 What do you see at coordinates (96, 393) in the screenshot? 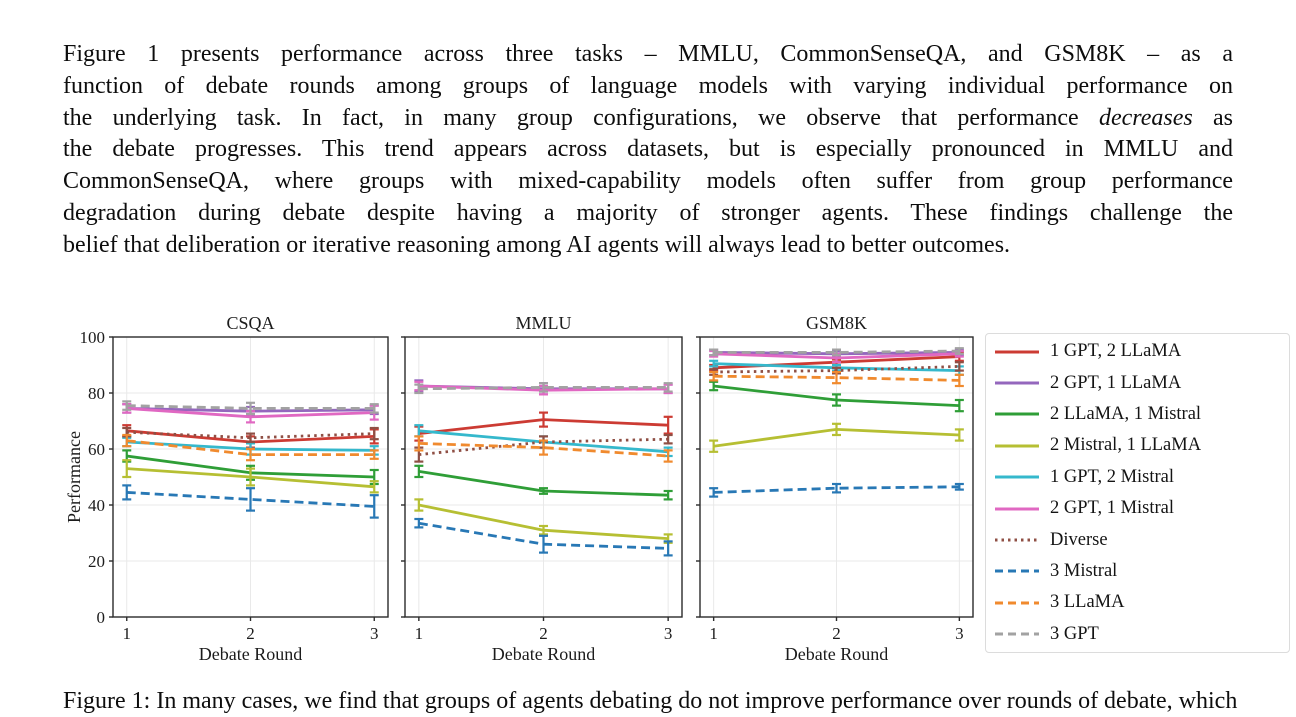
I see `y-tick-label: 80` at bounding box center [96, 393].